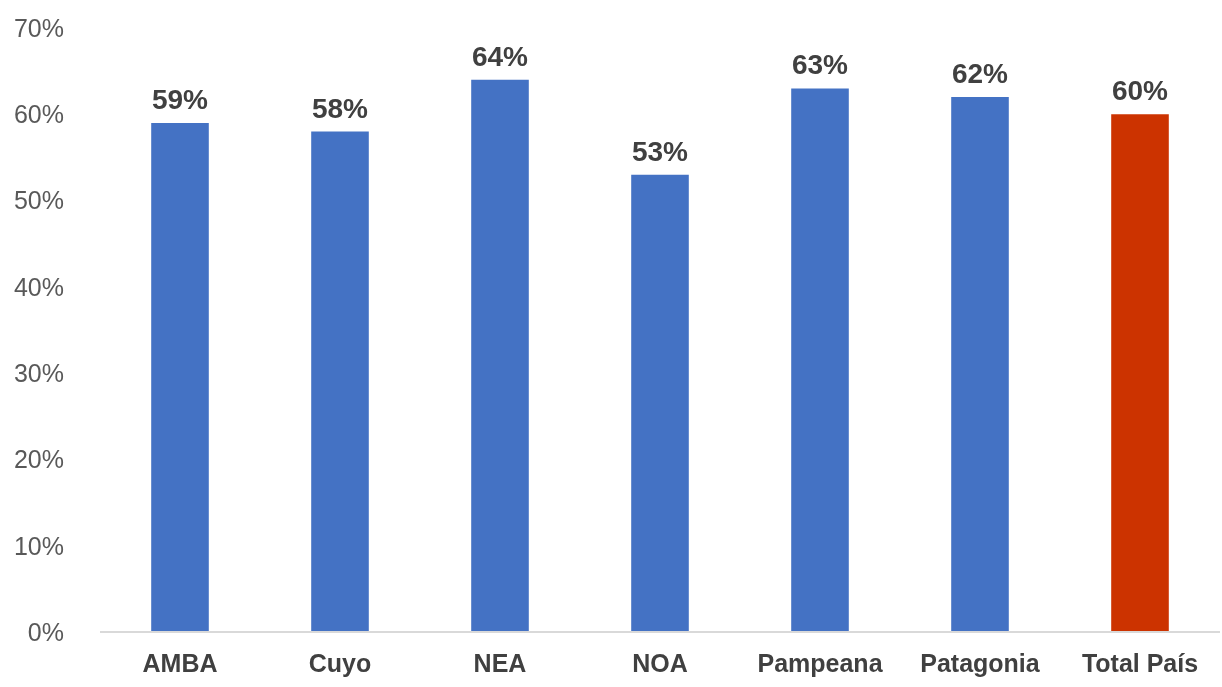 This screenshot has height=687, width=1222. What do you see at coordinates (980, 74) in the screenshot?
I see `data-label: 62%` at bounding box center [980, 74].